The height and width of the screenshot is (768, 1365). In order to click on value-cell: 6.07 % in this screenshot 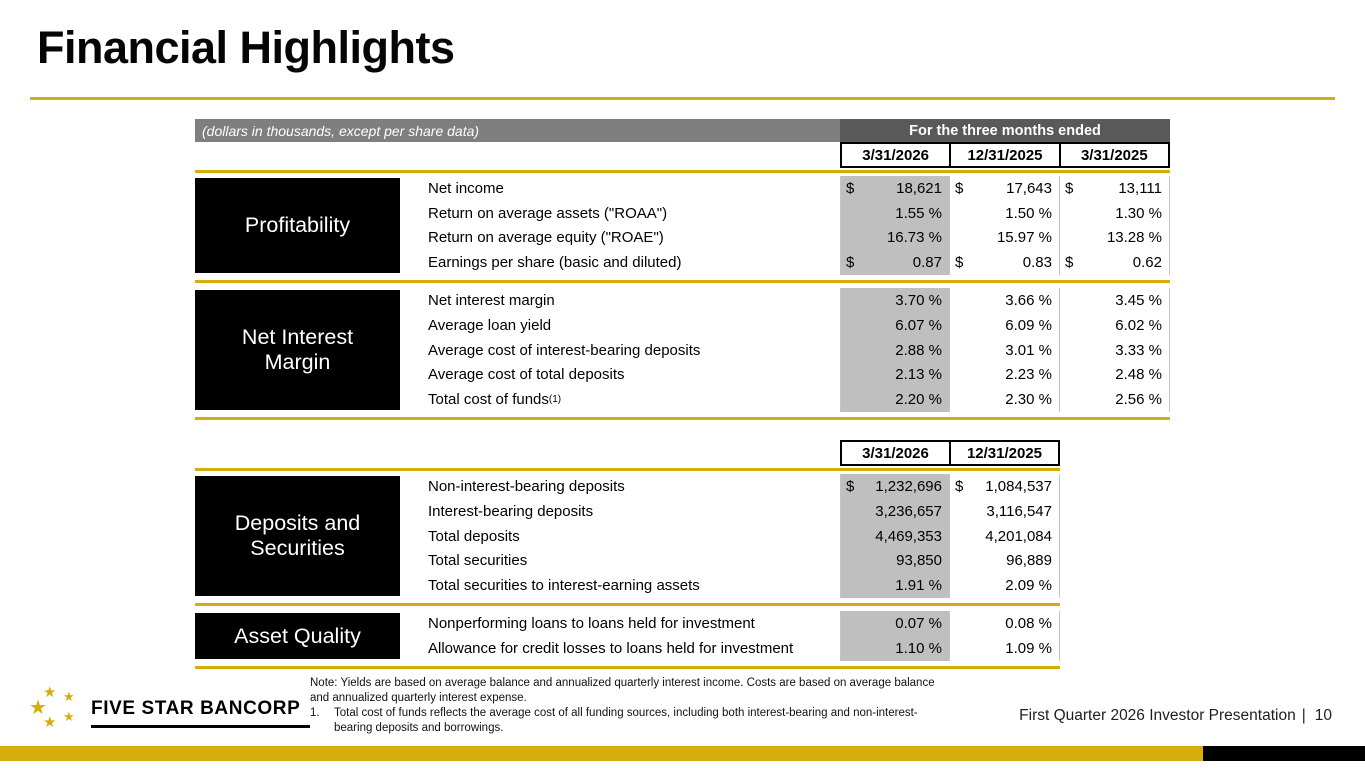, I will do `click(895, 325)`.